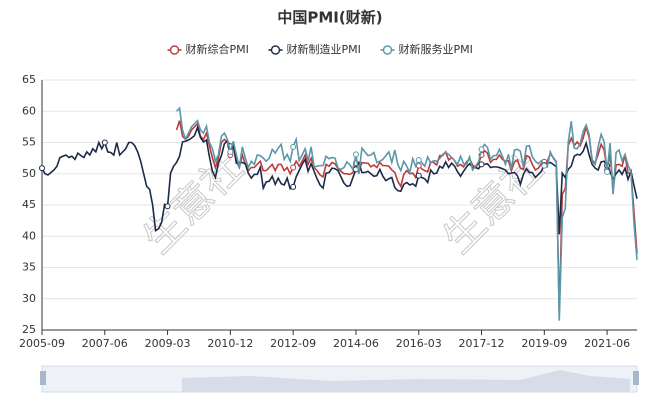 Image resolution: width=660 pixels, height=404 pixels. Describe the element at coordinates (406, 381) in the screenshot. I see `slider-shadow` at that location.